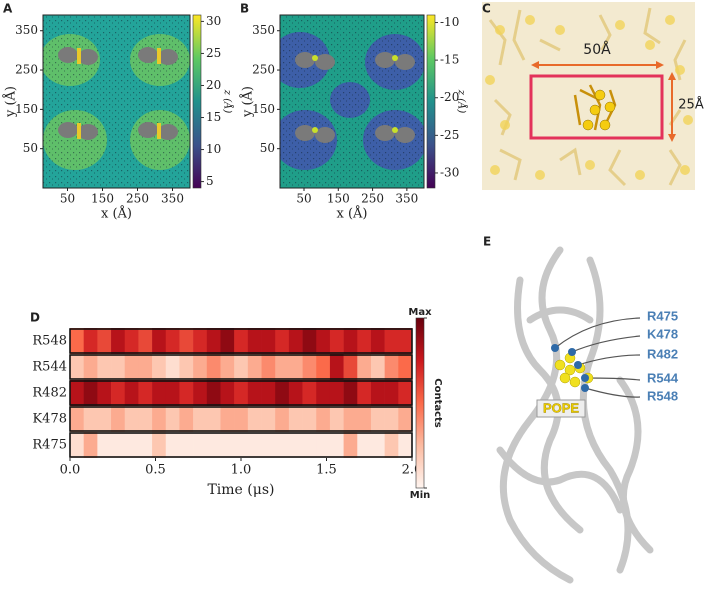 The height and width of the screenshot is (594, 709). Describe the element at coordinates (663, 377) in the screenshot. I see `residue-label: R544` at that location.